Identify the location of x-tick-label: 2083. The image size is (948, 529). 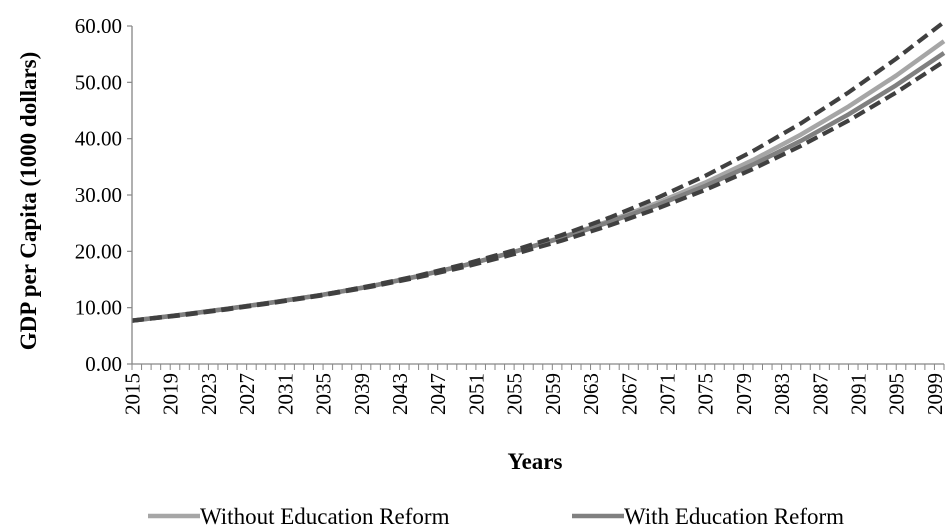
(782, 394).